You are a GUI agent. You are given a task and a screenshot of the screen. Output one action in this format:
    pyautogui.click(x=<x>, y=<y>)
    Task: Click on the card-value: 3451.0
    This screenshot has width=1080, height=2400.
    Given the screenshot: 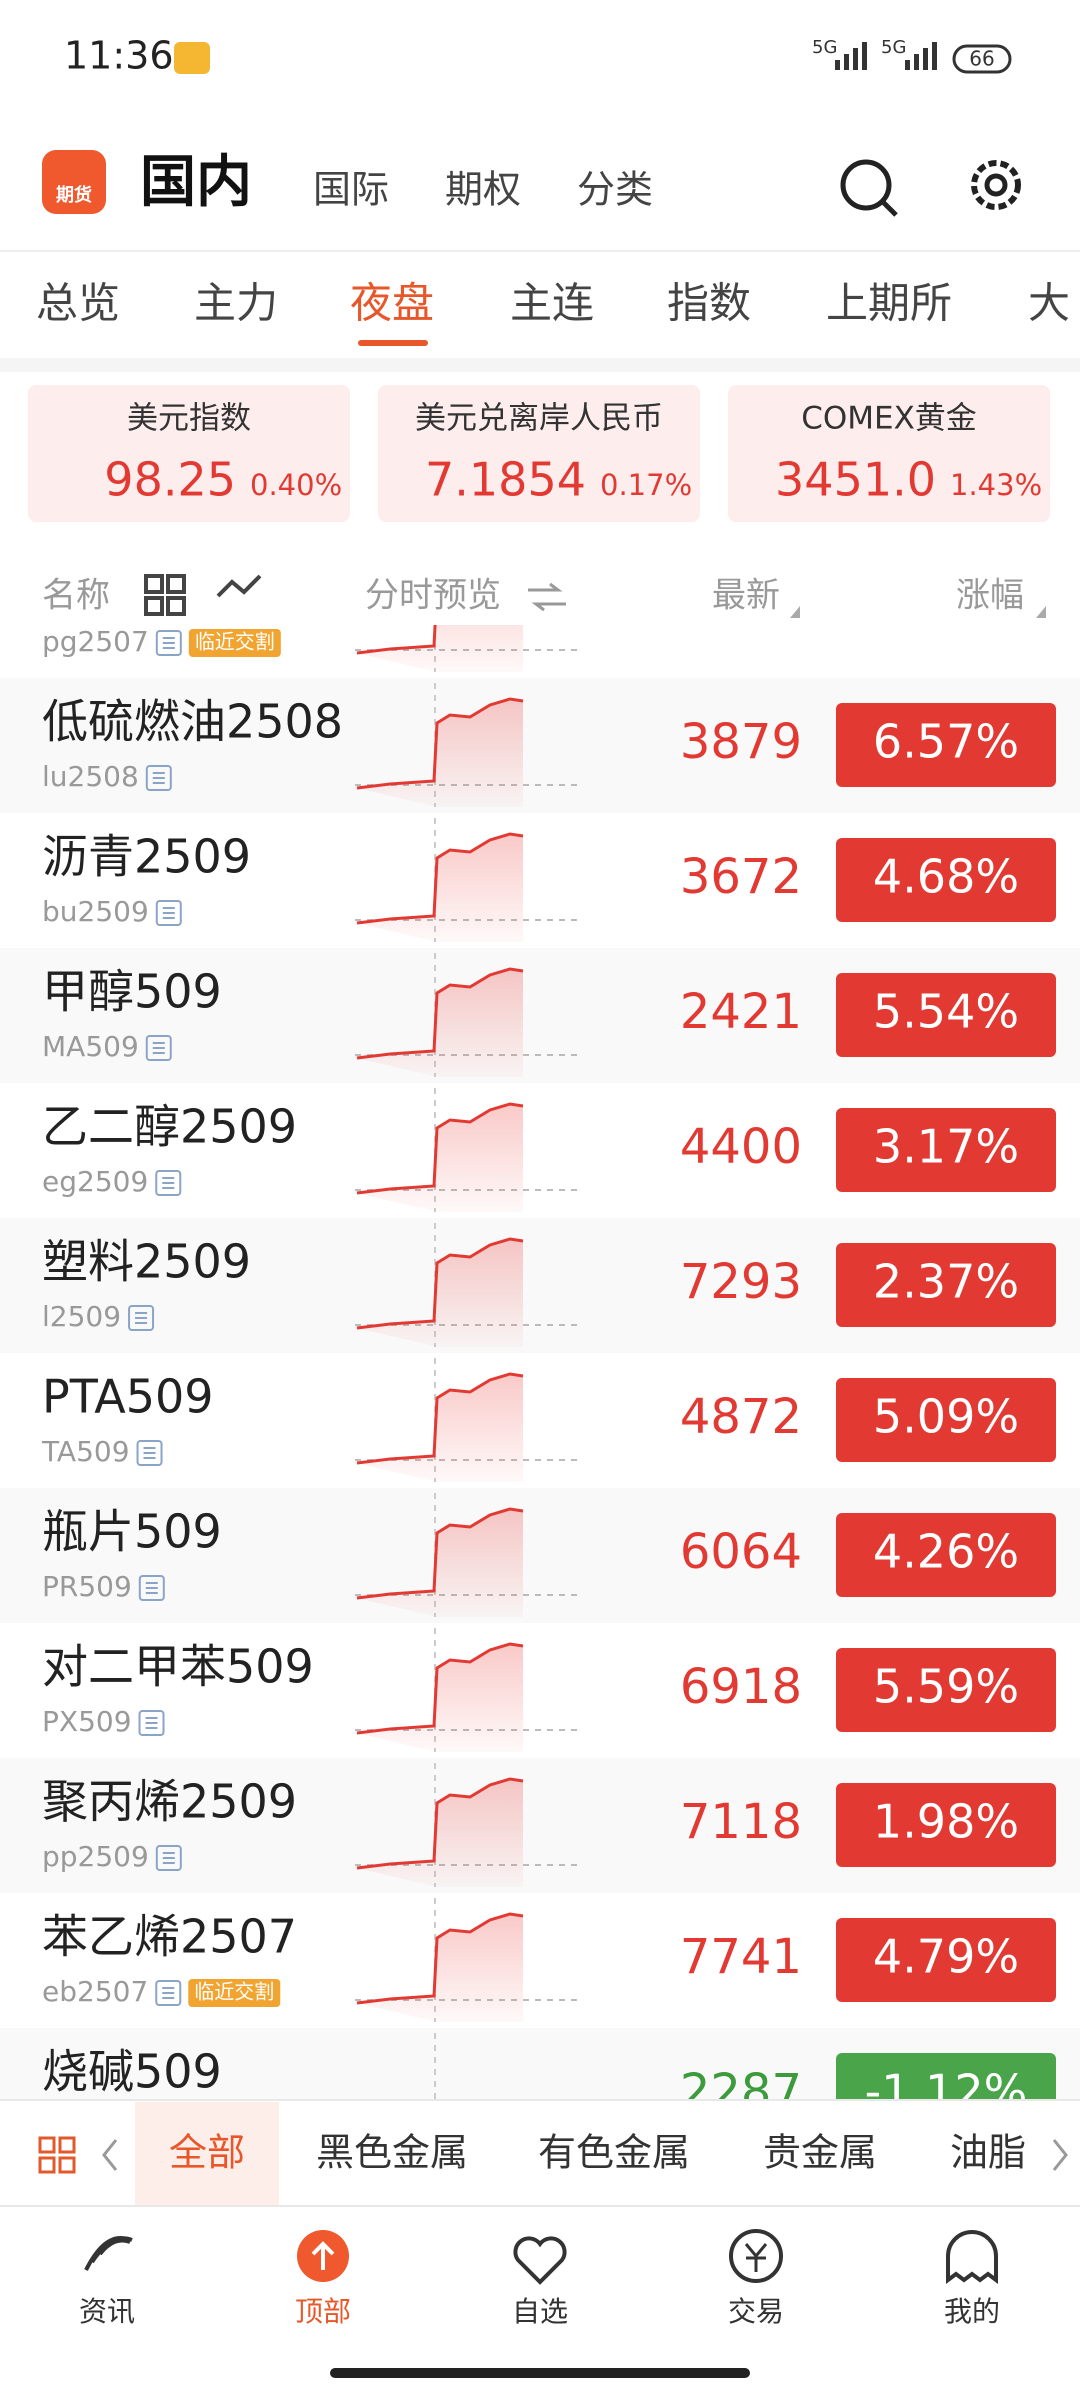 What is the action you would take?
    pyautogui.click(x=855, y=480)
    